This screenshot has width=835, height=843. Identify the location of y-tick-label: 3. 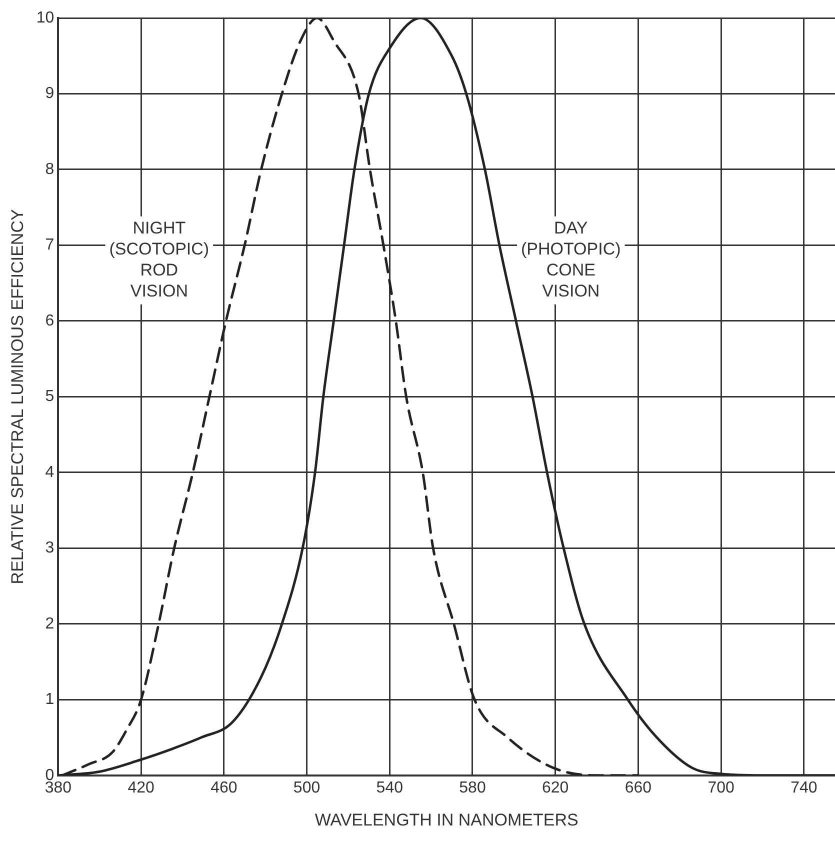
(49, 548).